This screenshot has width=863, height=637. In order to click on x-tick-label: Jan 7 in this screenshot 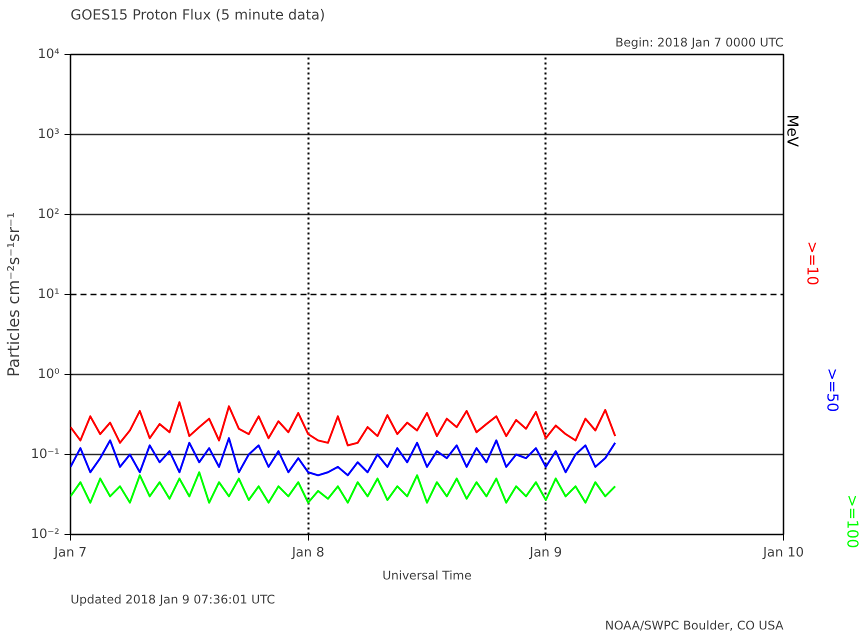, I will do `click(70, 553)`.